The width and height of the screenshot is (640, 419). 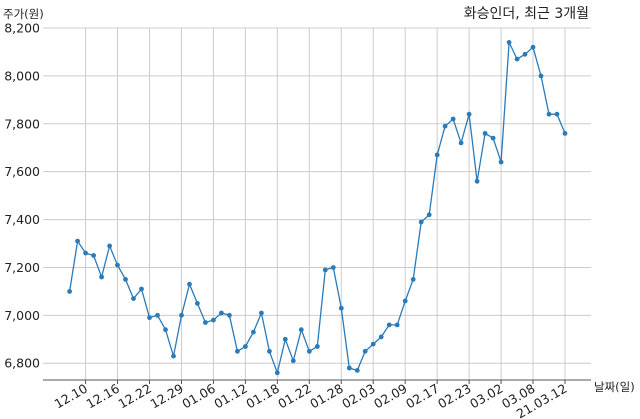 I want to click on y-tick-label: 7,200, so click(x=22, y=267).